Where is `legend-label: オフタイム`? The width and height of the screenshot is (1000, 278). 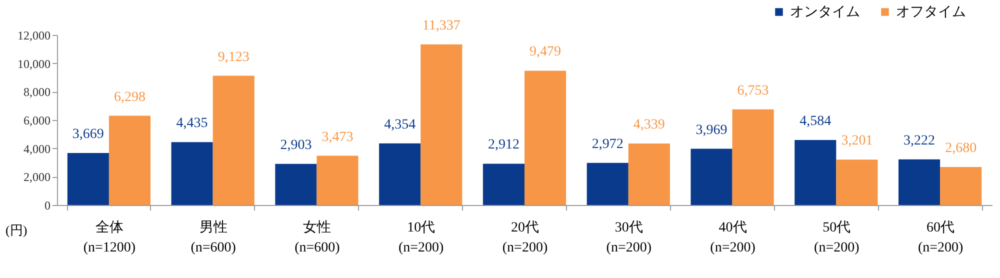 legend-label: オフタイム is located at coordinates (931, 12).